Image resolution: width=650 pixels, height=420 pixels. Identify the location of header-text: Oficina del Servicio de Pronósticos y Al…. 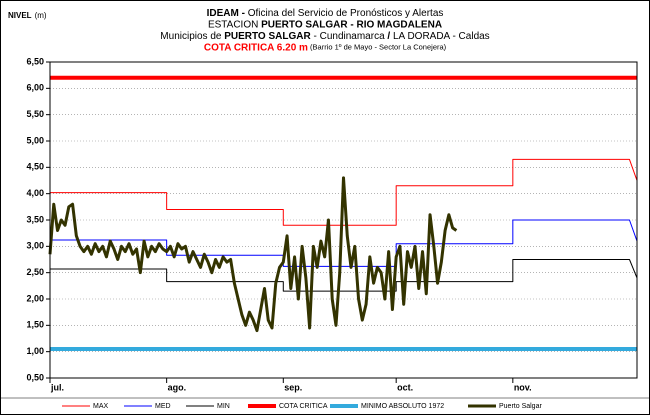
(344, 13).